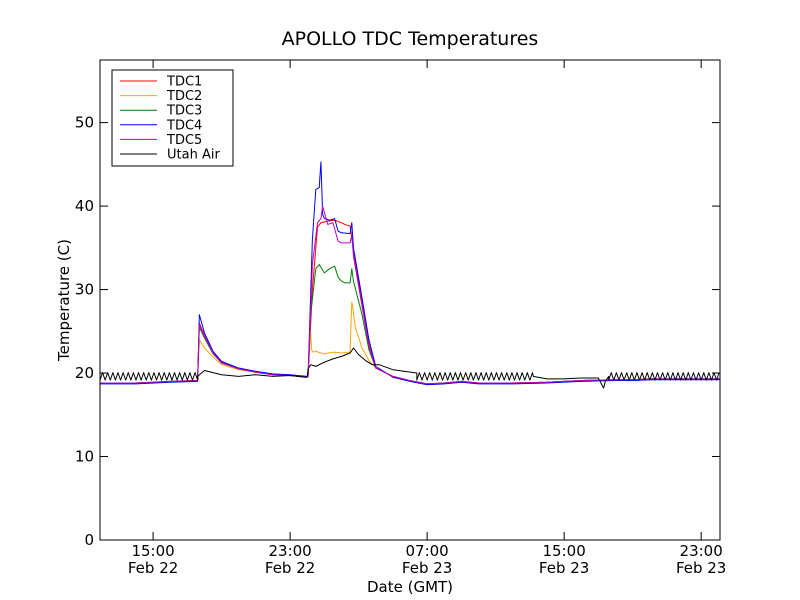  What do you see at coordinates (84, 290) in the screenshot?
I see `y-tick-label: 30` at bounding box center [84, 290].